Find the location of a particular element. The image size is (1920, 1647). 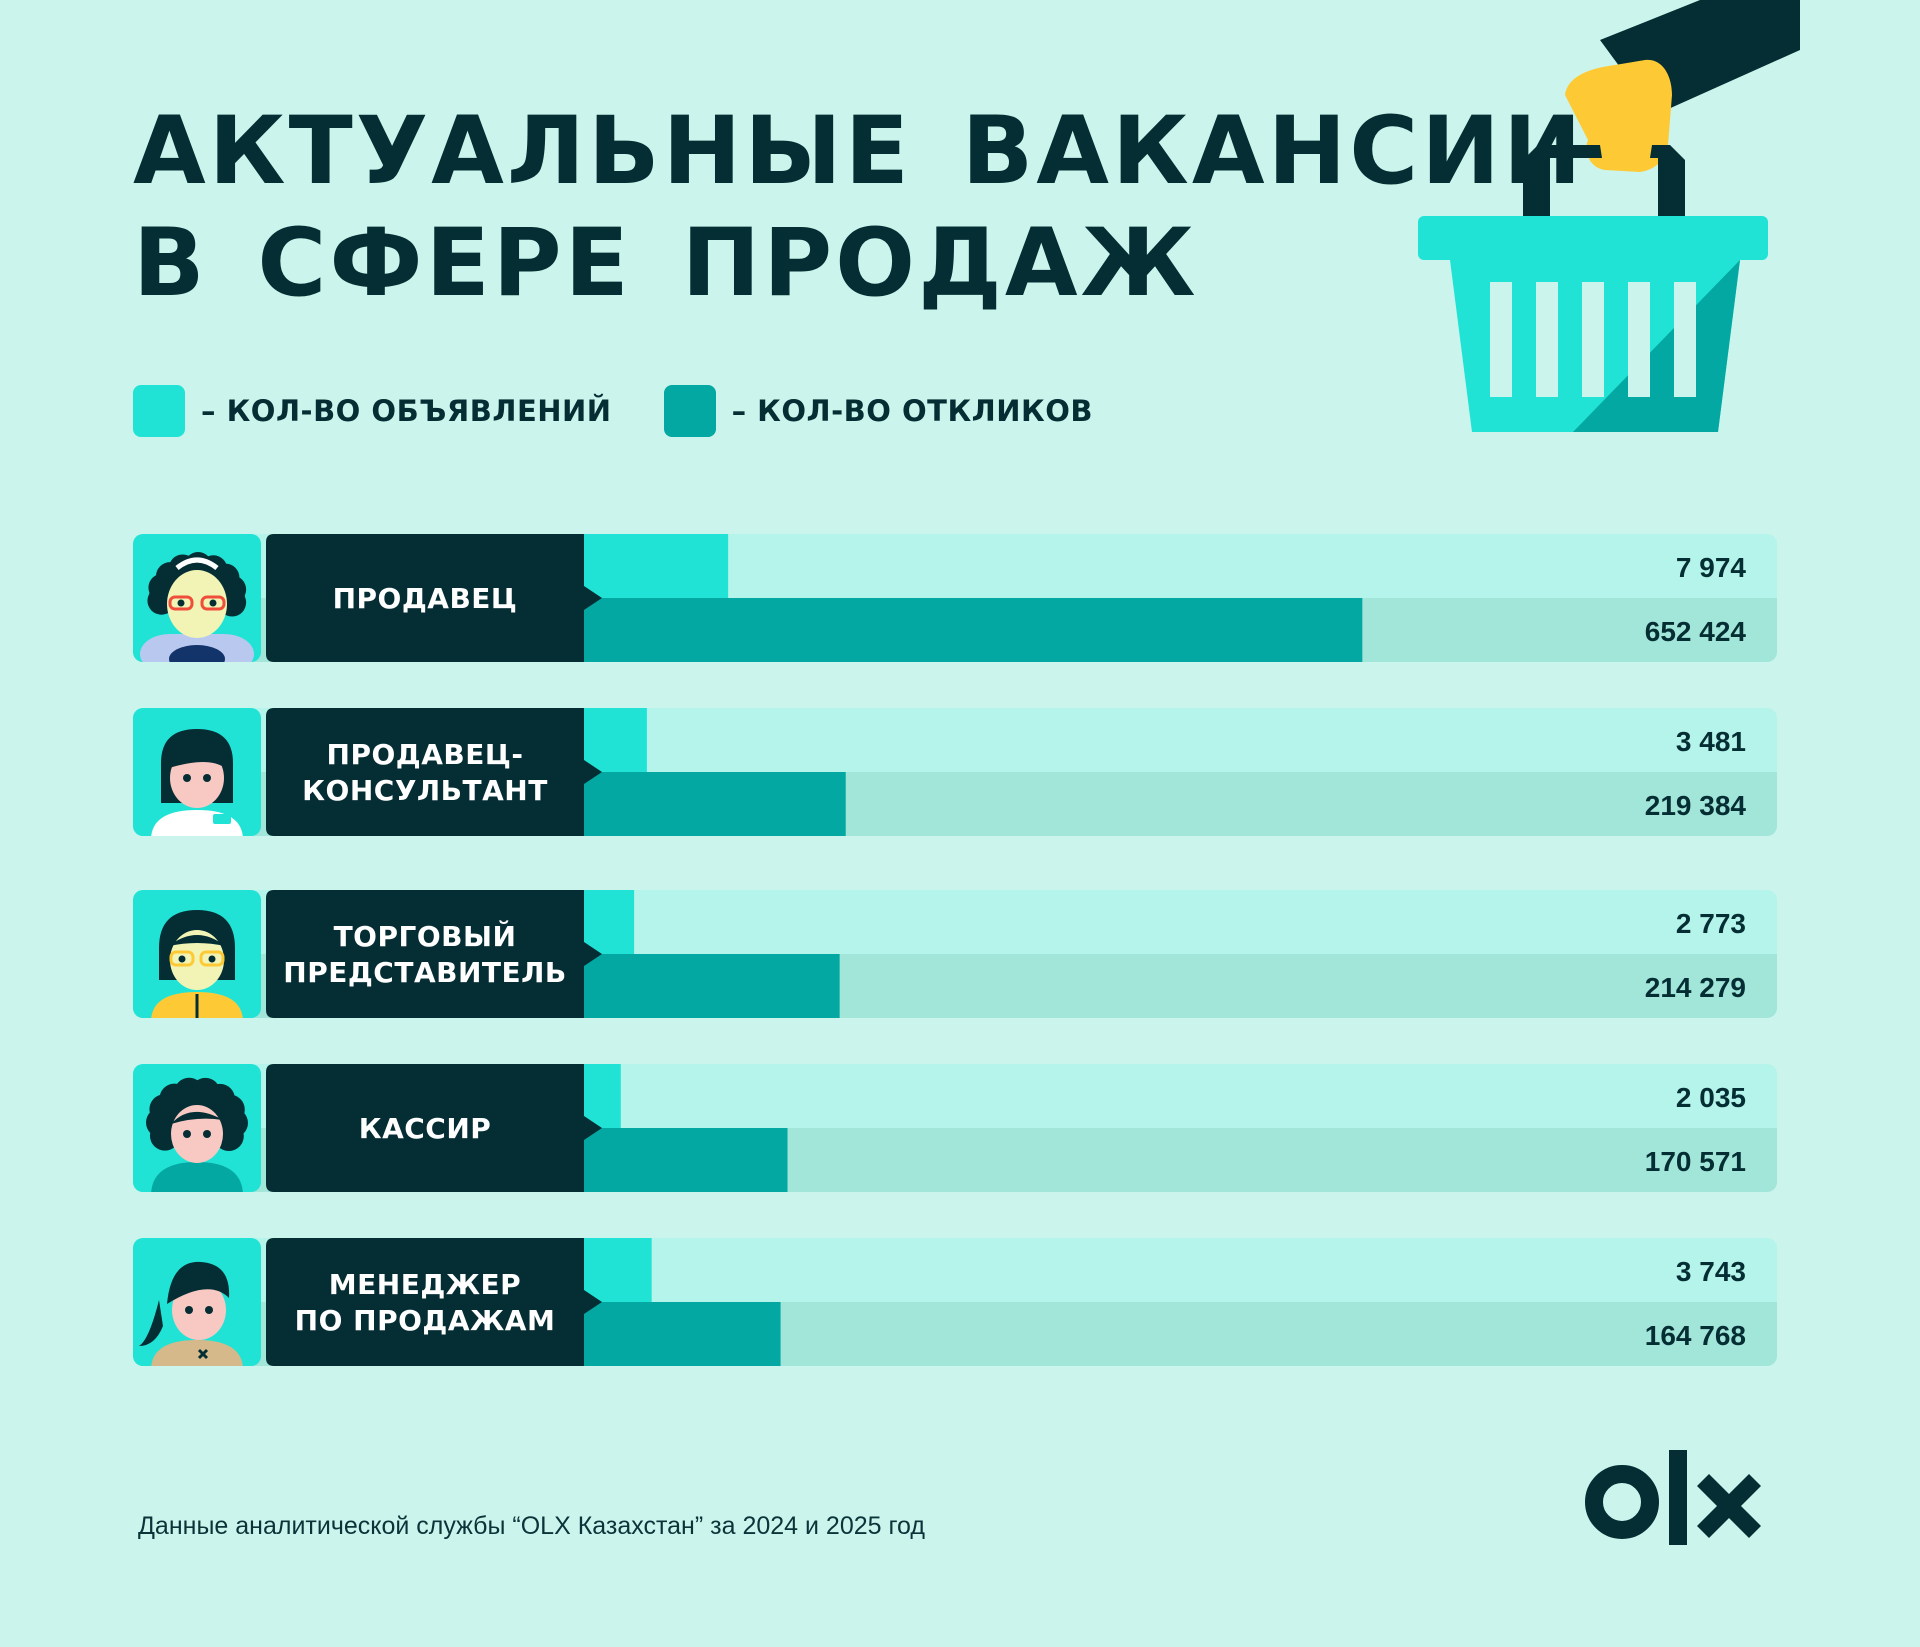

role-label-text: ПО ПРОДАЖАМ is located at coordinates (425, 1320).